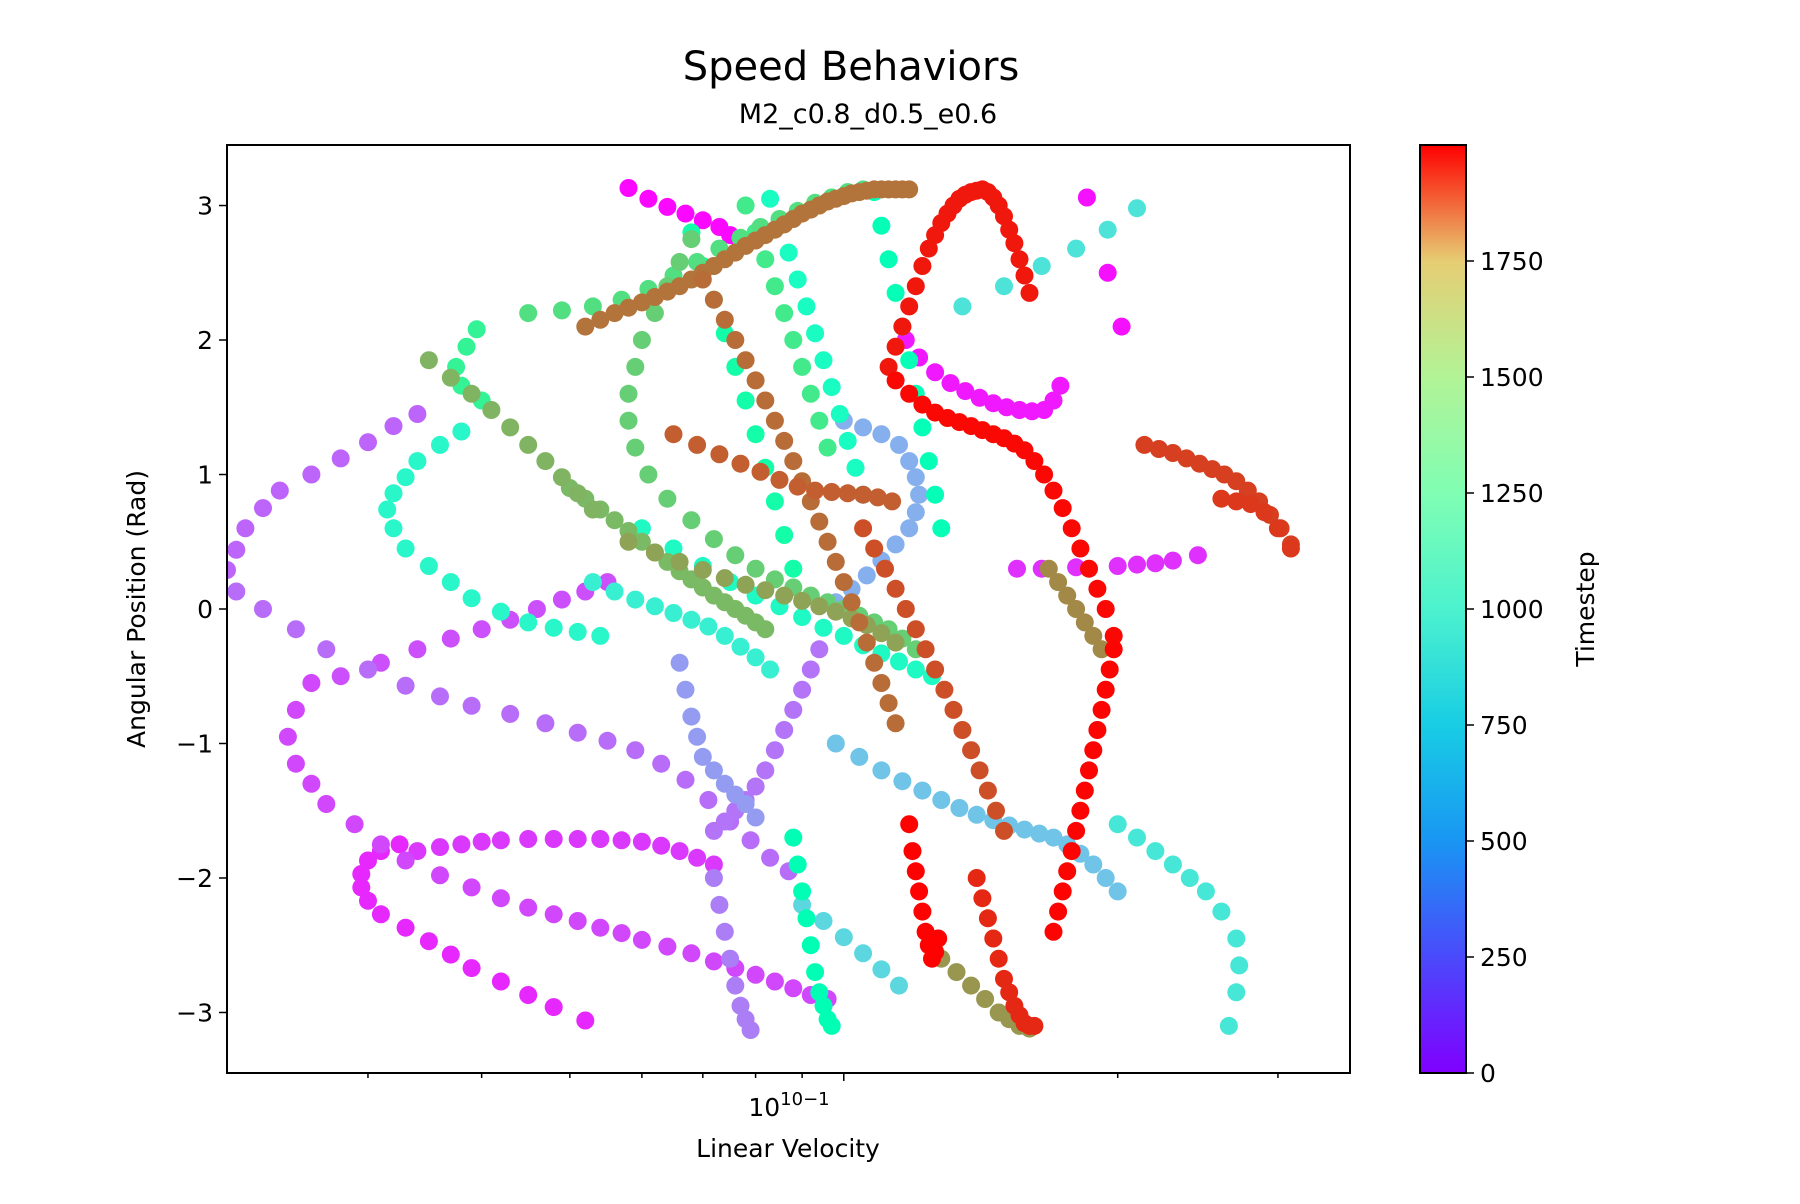  What do you see at coordinates (1512, 377) in the screenshot?
I see `colorbar-tick-label: 1500` at bounding box center [1512, 377].